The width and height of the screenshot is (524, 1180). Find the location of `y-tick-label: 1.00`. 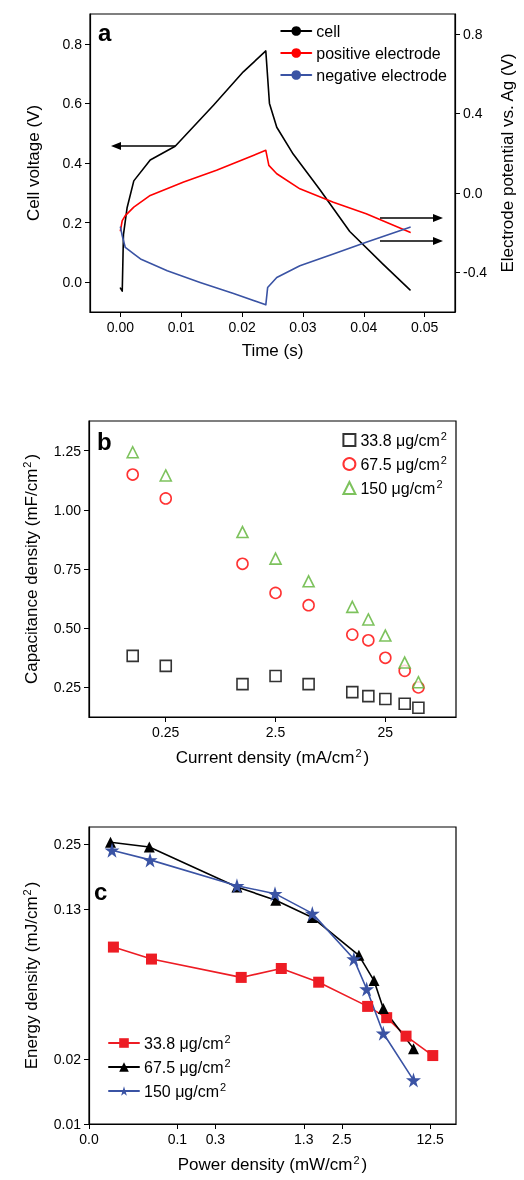

y-tick-label: 1.00 is located at coordinates (67, 509).